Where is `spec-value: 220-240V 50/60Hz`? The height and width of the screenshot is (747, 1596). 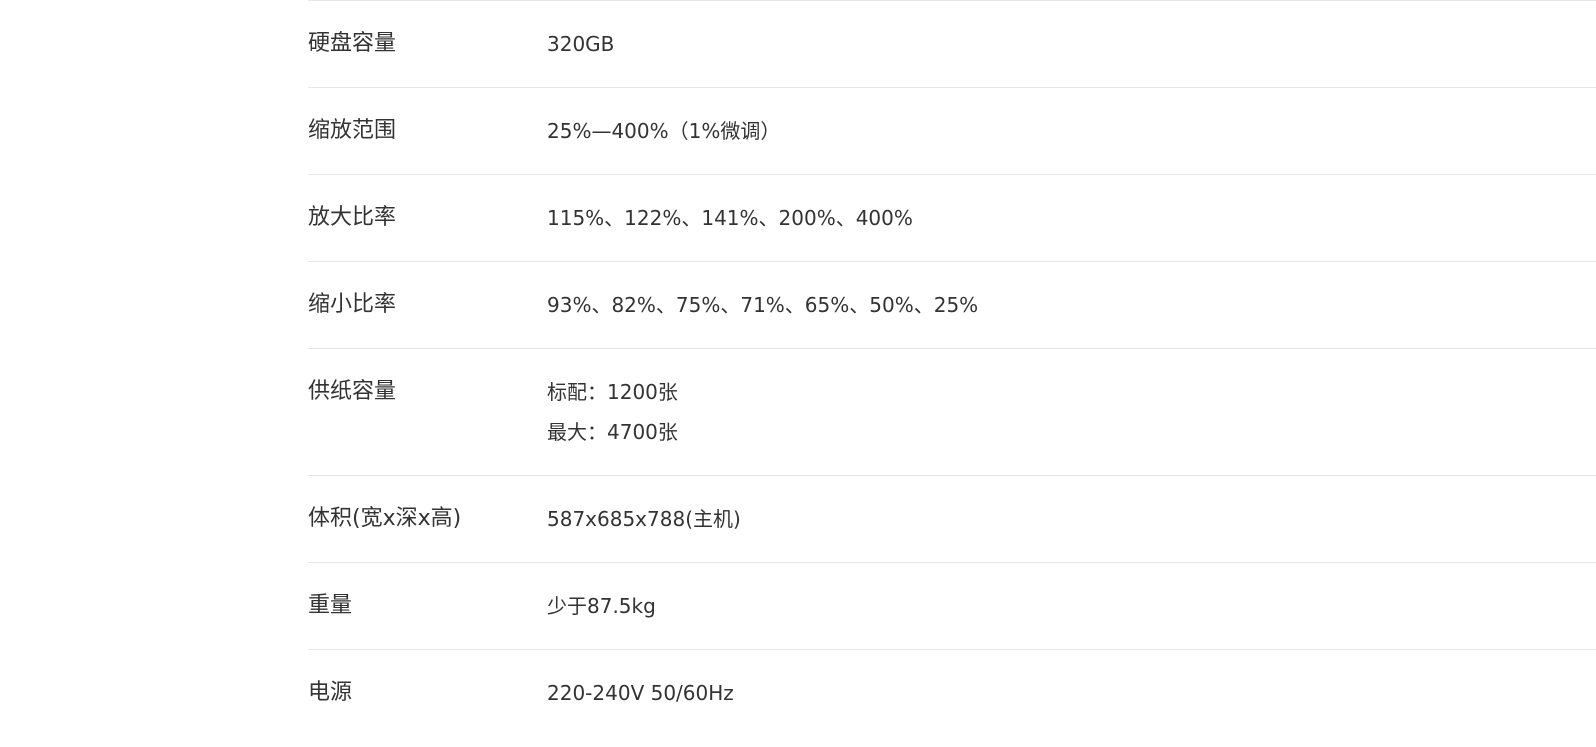
spec-value: 220-240V 50/60Hz is located at coordinates (640, 693).